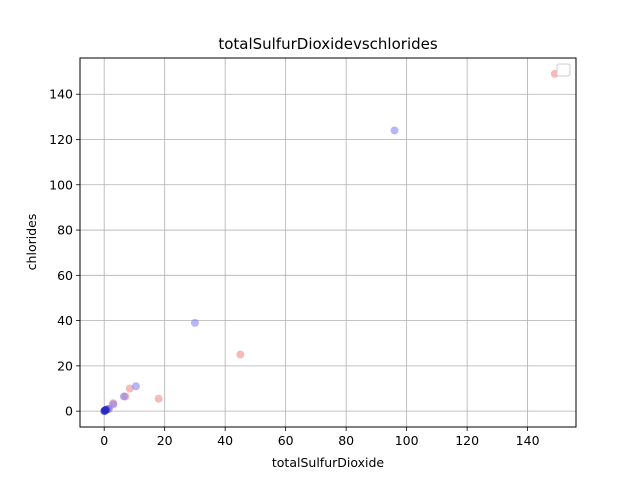  Describe the element at coordinates (65, 230) in the screenshot. I see `y-tick-label: 80` at that location.